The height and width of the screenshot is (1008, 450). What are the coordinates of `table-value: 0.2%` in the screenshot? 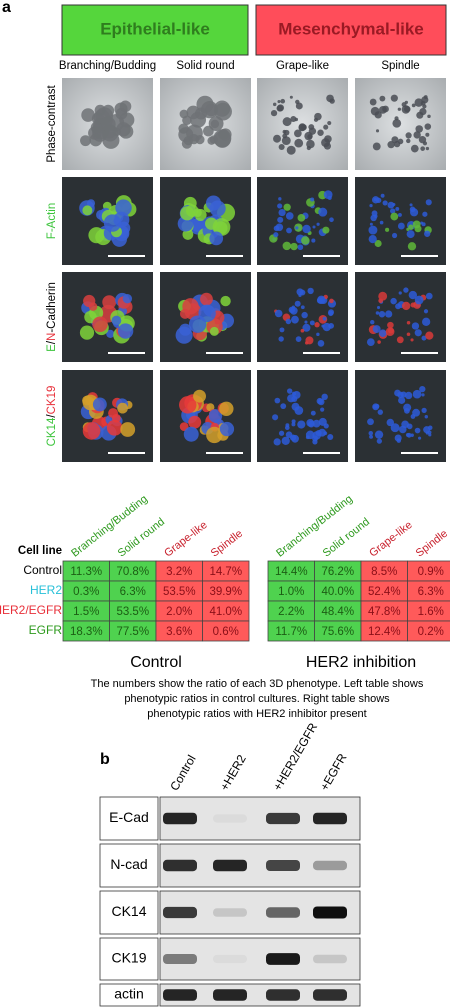 It's located at (431, 632).